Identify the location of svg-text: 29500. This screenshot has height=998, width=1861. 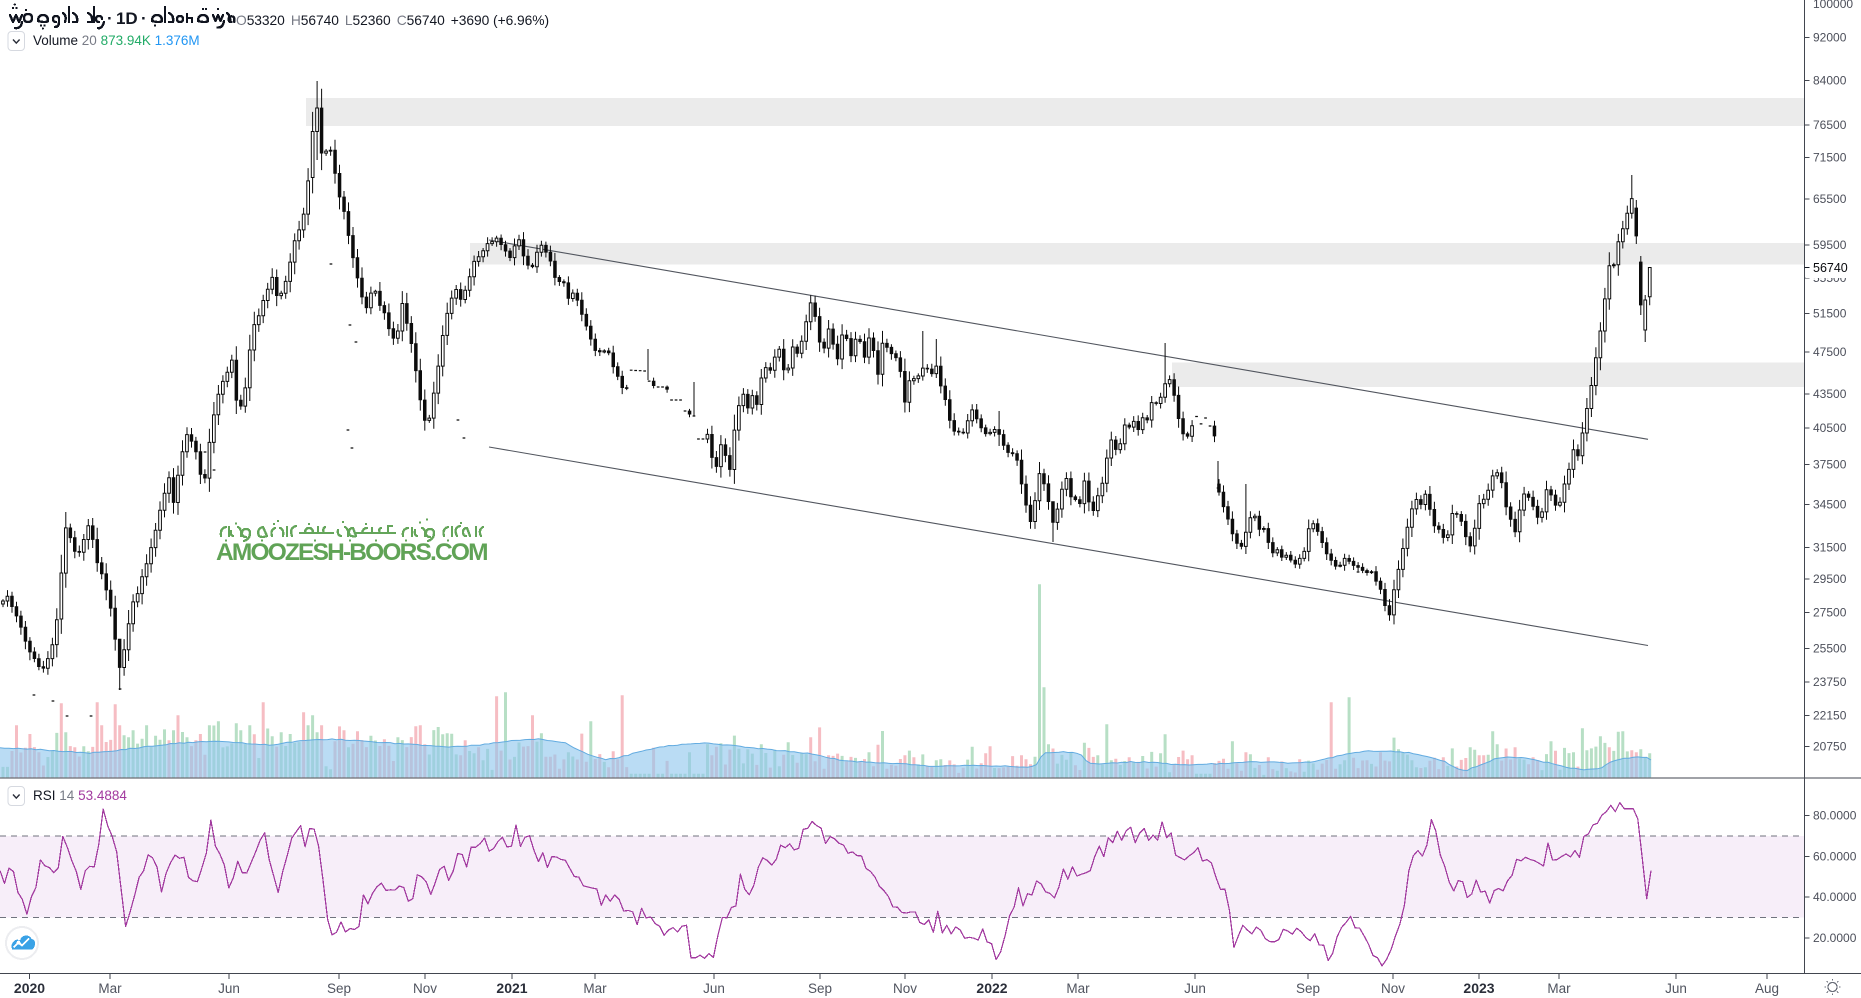
(1830, 579).